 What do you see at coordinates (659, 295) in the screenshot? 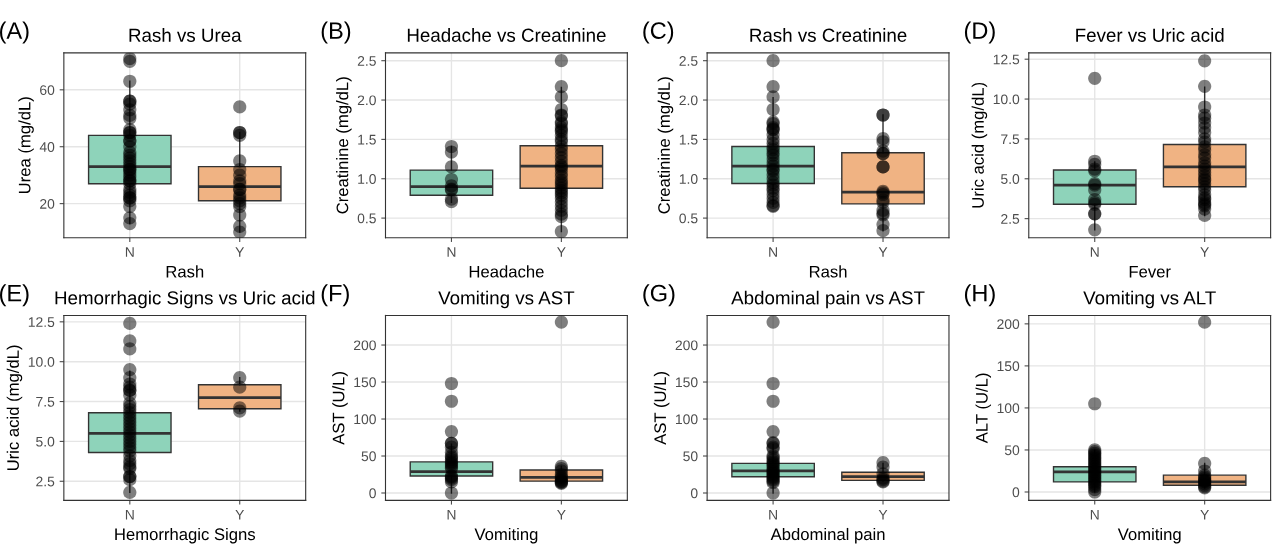
I see `text: (G)` at bounding box center [659, 295].